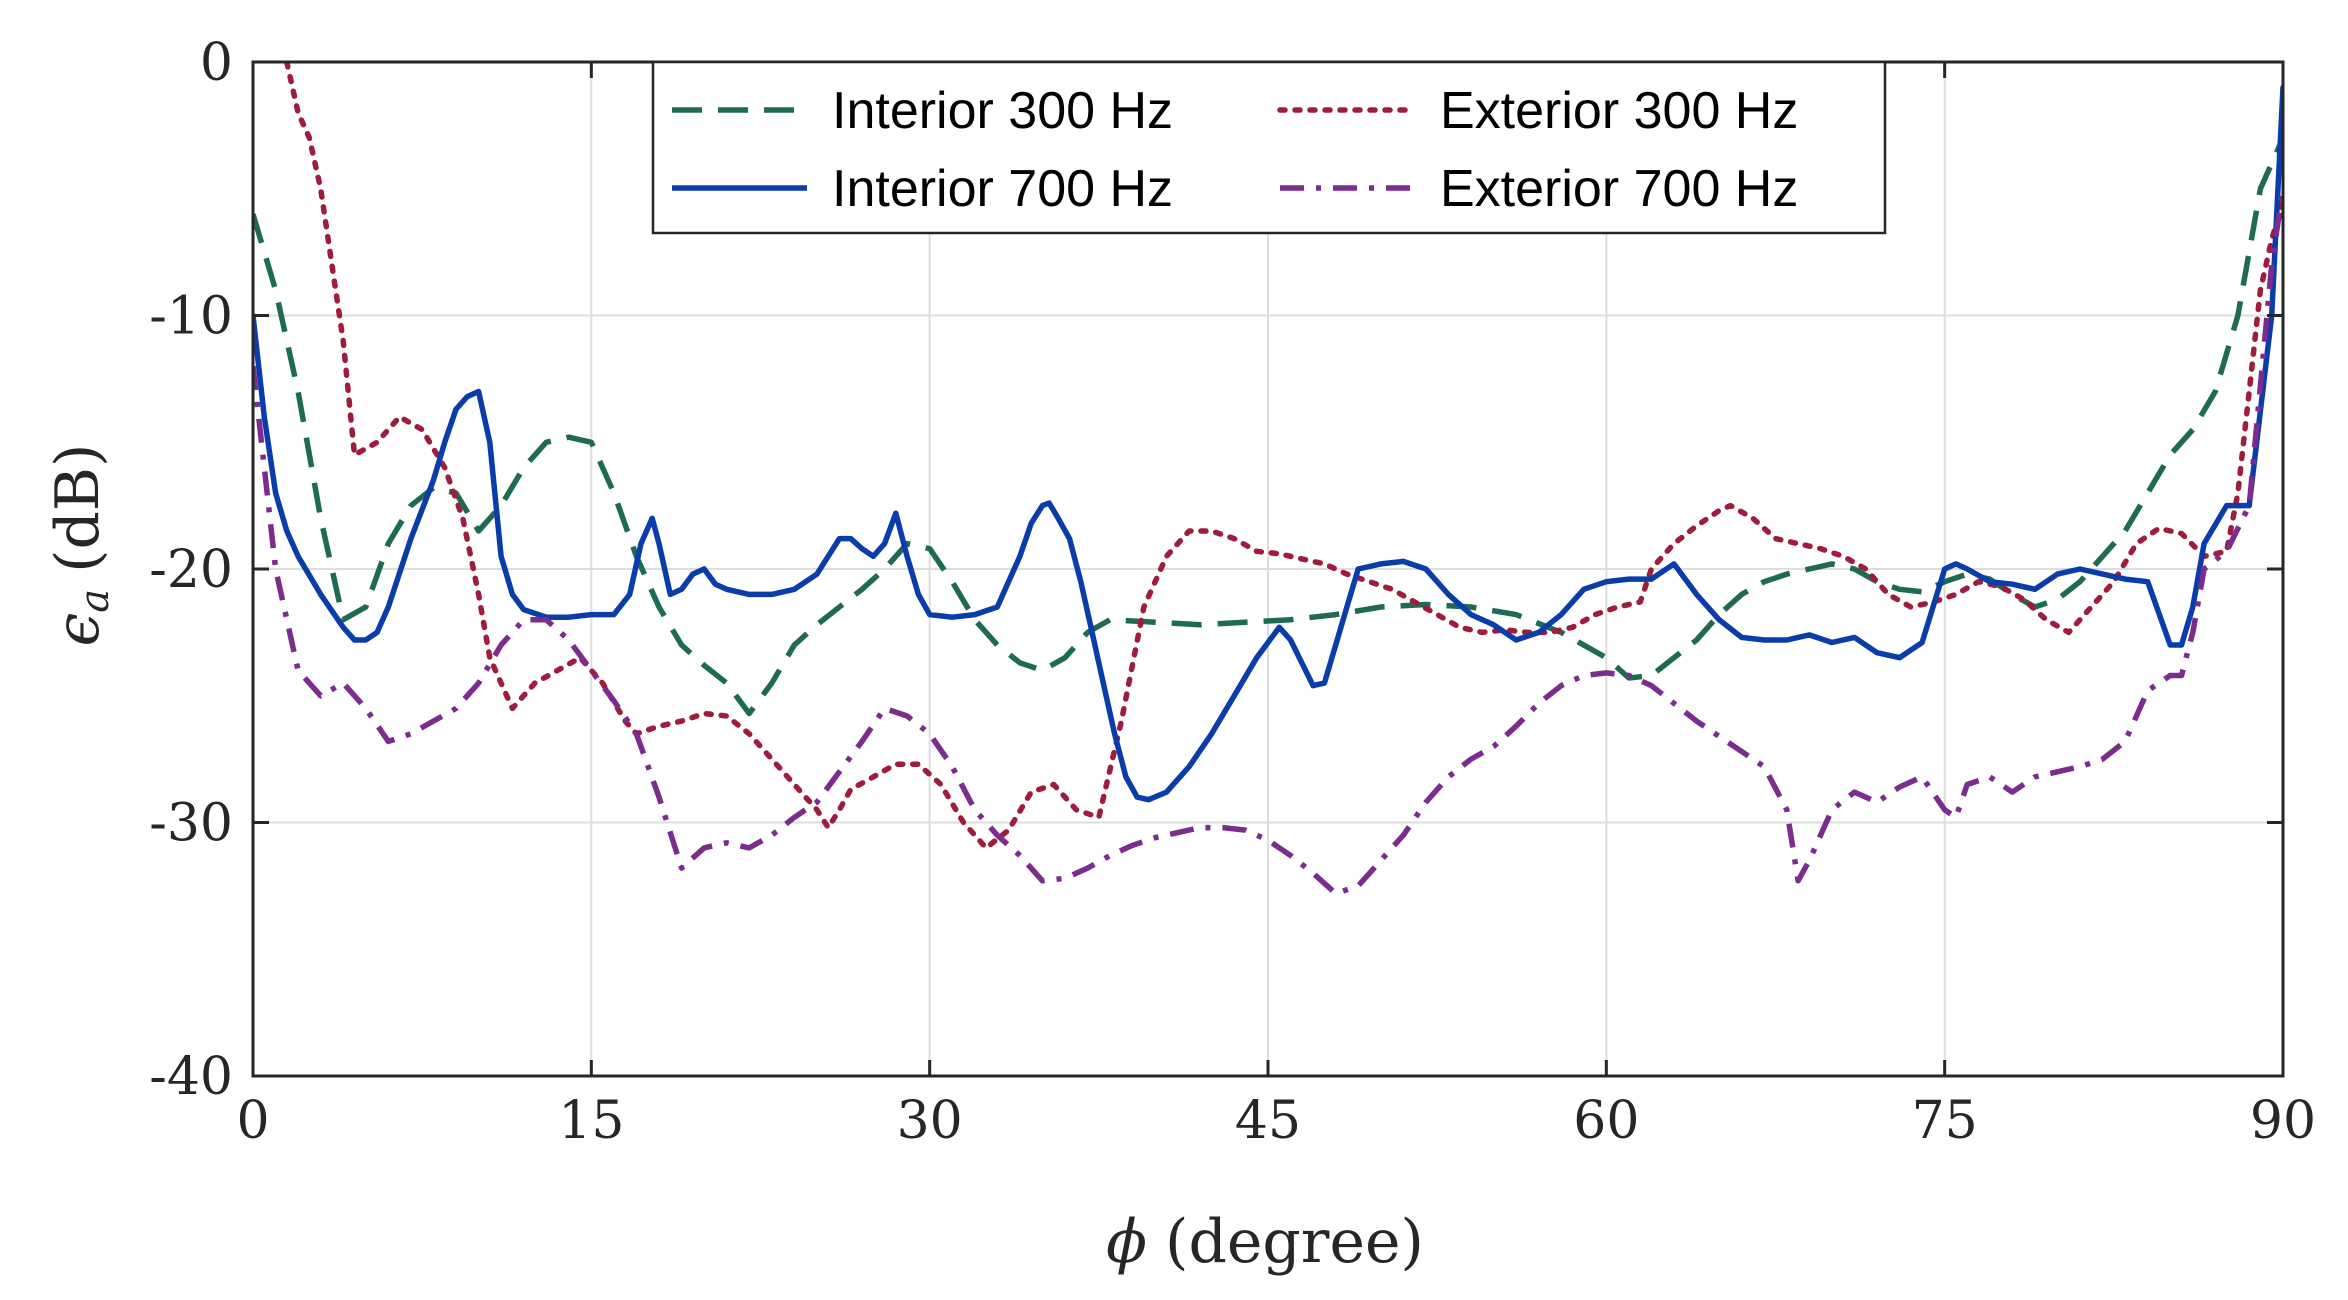  What do you see at coordinates (191, 570) in the screenshot?
I see `y-tick-label: -20` at bounding box center [191, 570].